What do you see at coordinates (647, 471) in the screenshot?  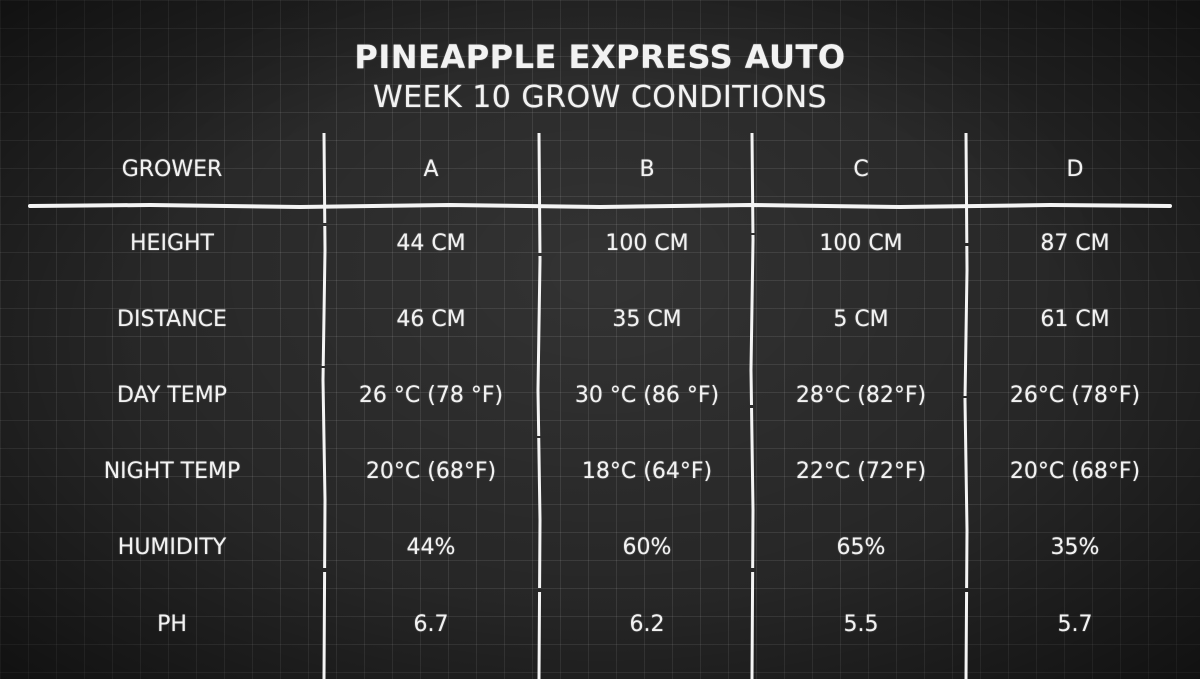 I see `table-cell-night-temp-b: 18°C (64°F)` at bounding box center [647, 471].